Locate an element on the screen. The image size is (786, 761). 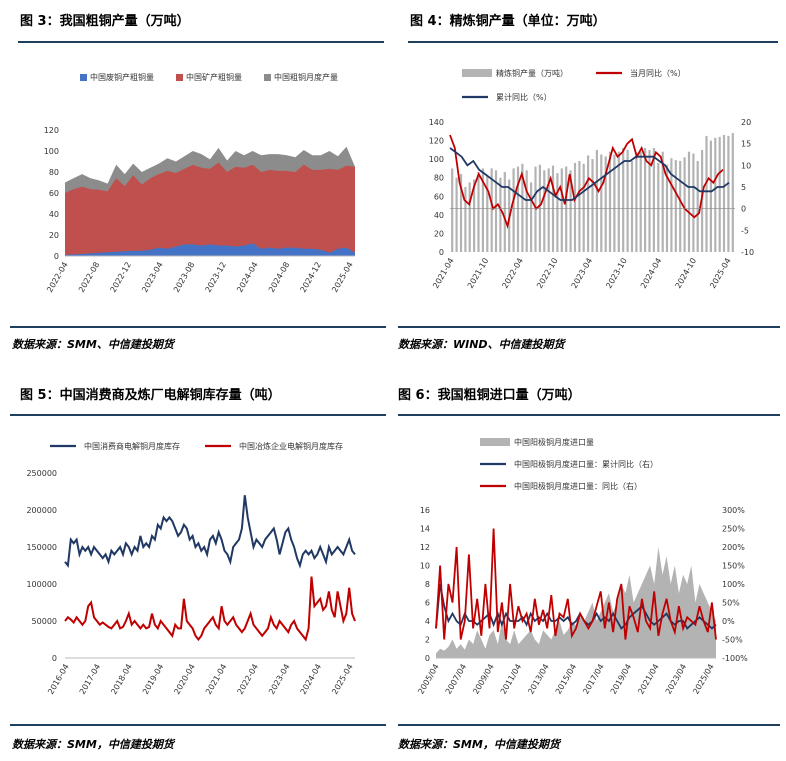
legend-label: 累计同比（%） is located at coordinates (524, 97).